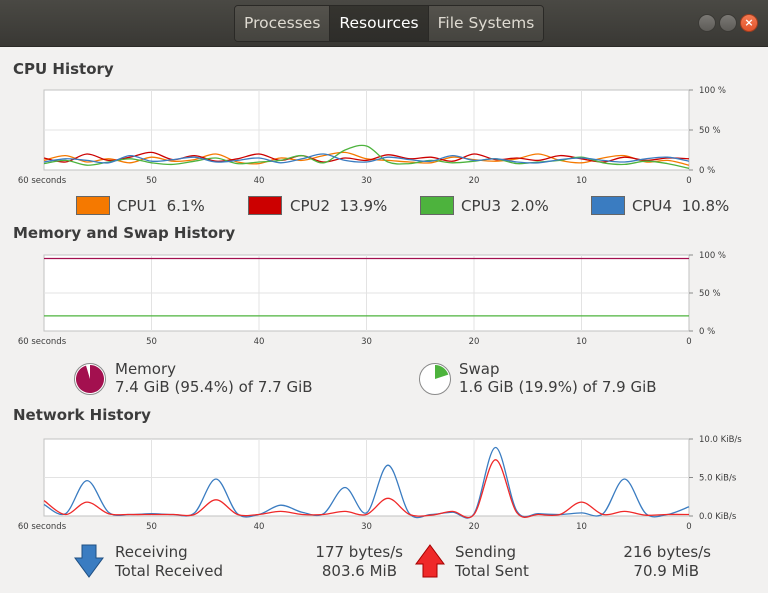 This screenshot has width=768, height=593. Describe the element at coordinates (718, 479) in the screenshot. I see `y-tick-label: 5.0 KiB/s` at that location.